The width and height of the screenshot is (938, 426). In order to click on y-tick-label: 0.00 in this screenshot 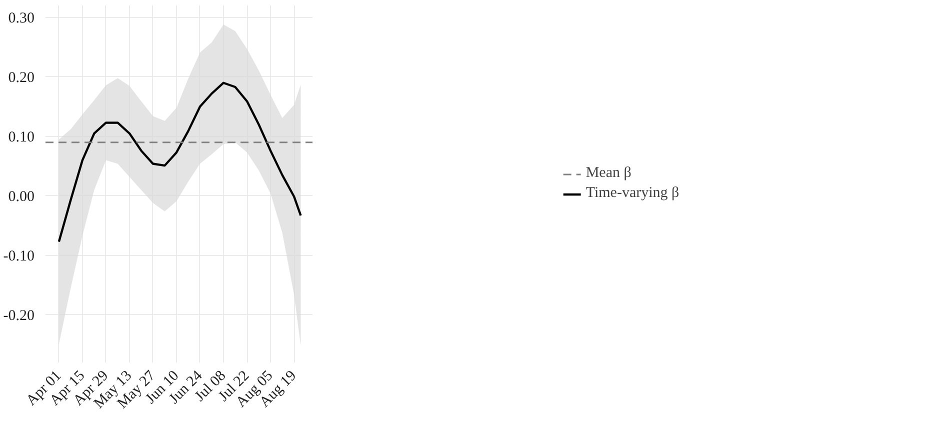, I will do `click(21, 196)`.